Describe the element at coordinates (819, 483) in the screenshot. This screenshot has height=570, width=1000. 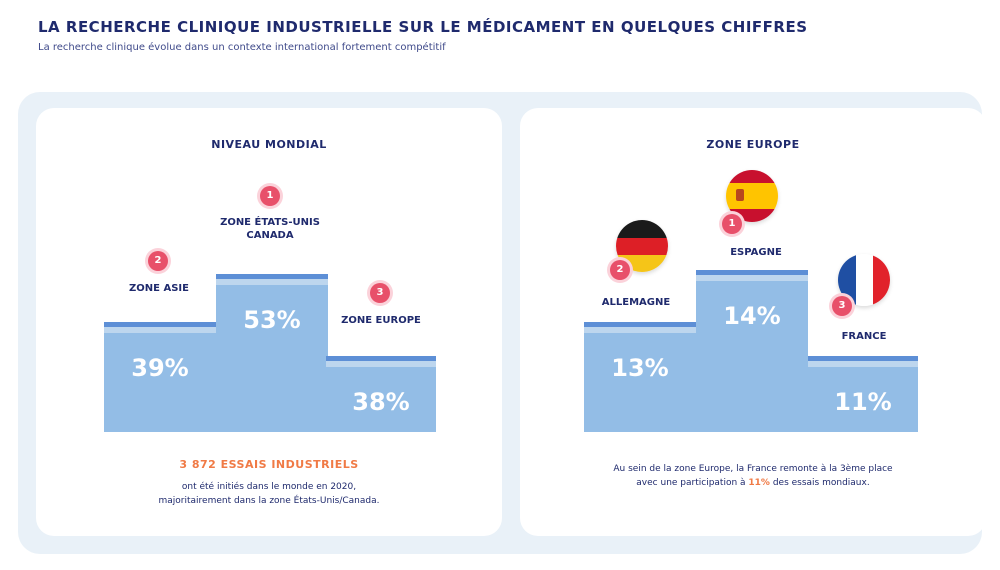
I see `footer-text-post: des essais mondiaux.` at that location.